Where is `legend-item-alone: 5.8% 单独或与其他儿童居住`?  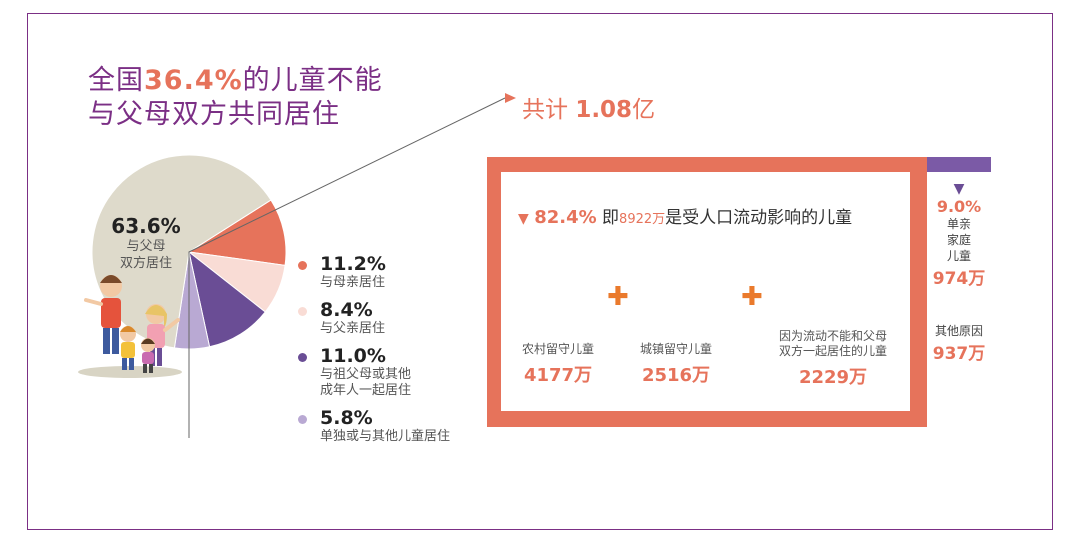 legend-item-alone: 5.8% 单独或与其他儿童居住 is located at coordinates (373, 426).